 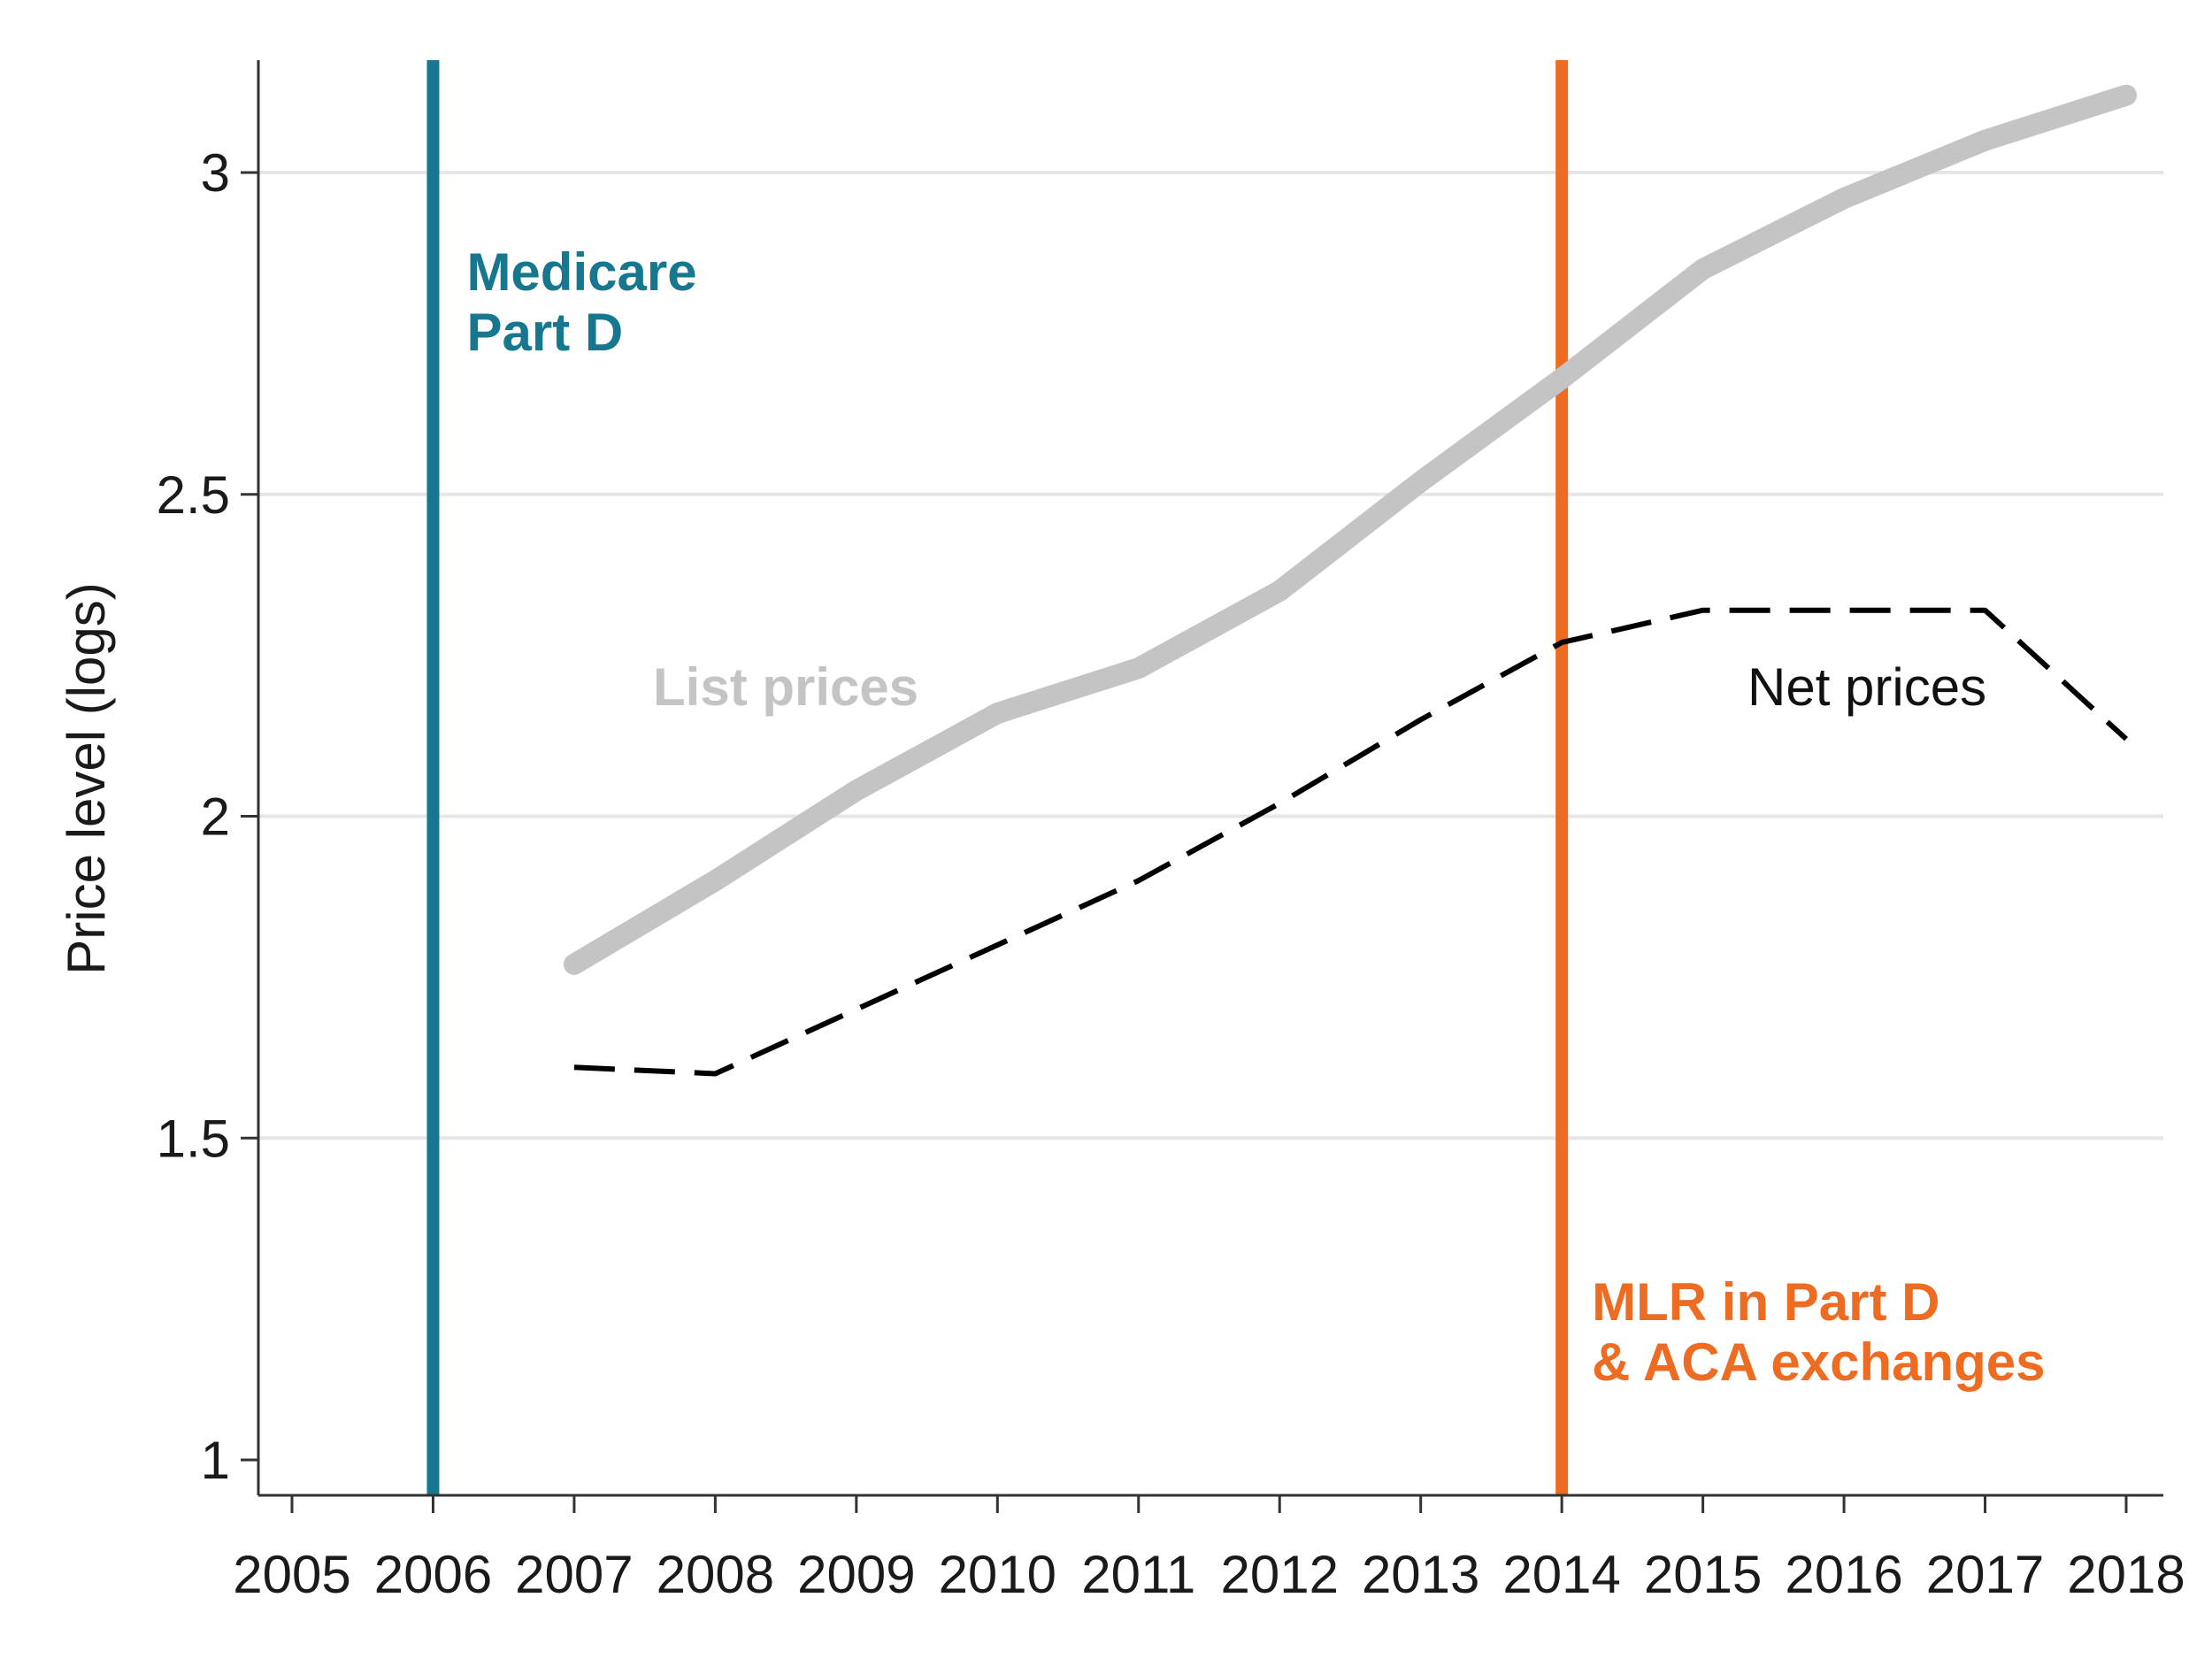 I want to click on y-tick-label: 1, so click(x=216, y=1461).